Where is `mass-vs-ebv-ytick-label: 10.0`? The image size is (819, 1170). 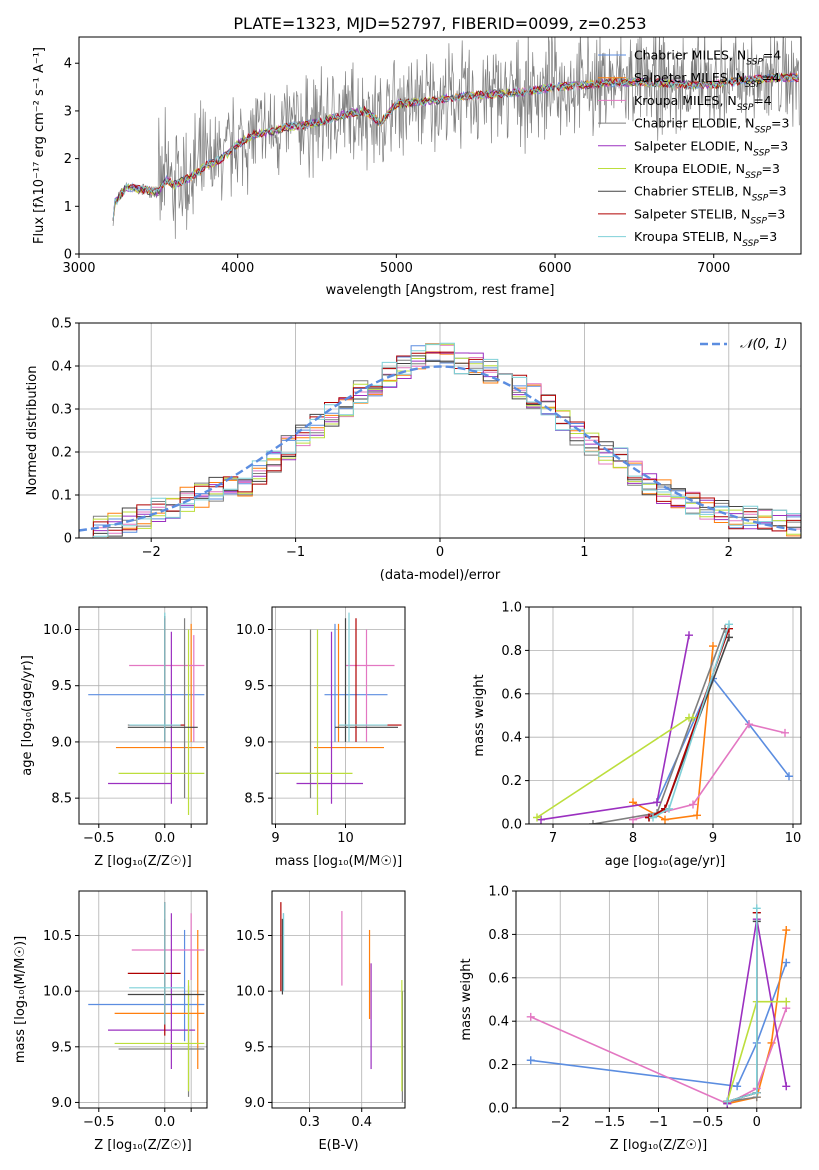 mass-vs-ebv-ytick-label: 10.0 is located at coordinates (250, 992).